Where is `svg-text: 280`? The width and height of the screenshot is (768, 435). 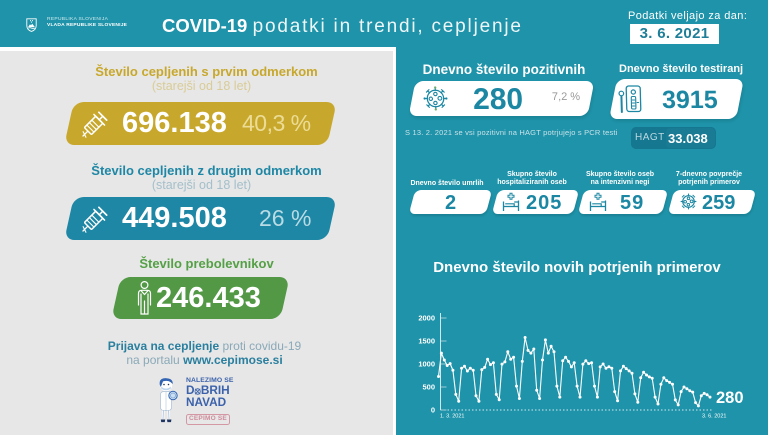
svg-text: 280 is located at coordinates (730, 398).